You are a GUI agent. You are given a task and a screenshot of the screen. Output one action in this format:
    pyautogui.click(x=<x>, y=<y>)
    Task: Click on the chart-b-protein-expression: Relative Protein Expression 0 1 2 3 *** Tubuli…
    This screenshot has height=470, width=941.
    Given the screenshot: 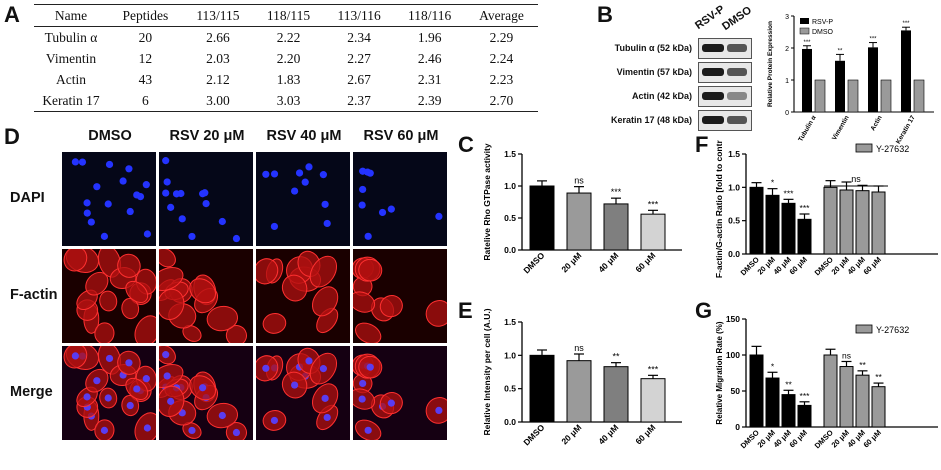 What is the action you would take?
    pyautogui.click(x=850, y=79)
    